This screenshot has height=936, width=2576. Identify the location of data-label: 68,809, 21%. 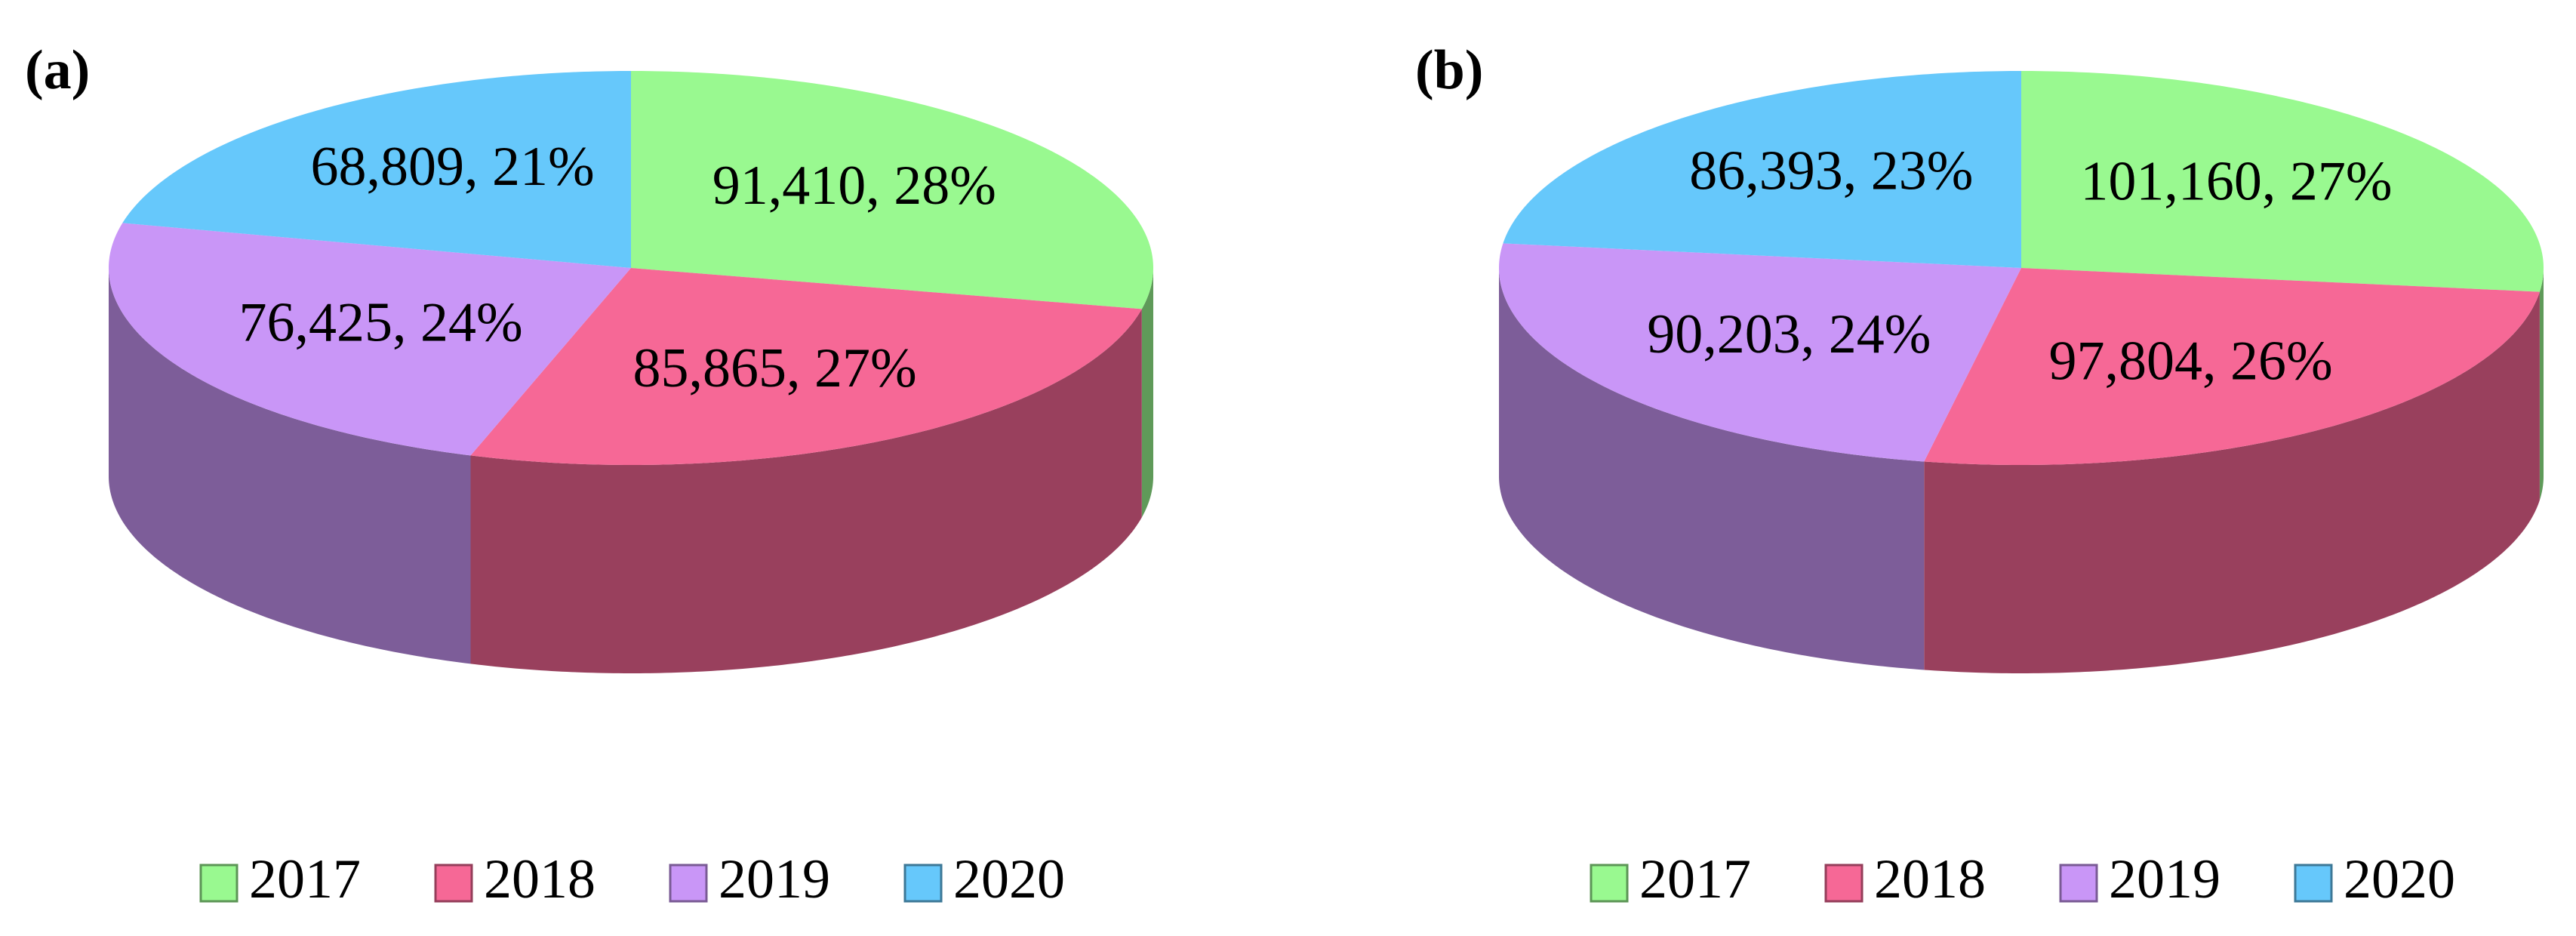
(452, 167).